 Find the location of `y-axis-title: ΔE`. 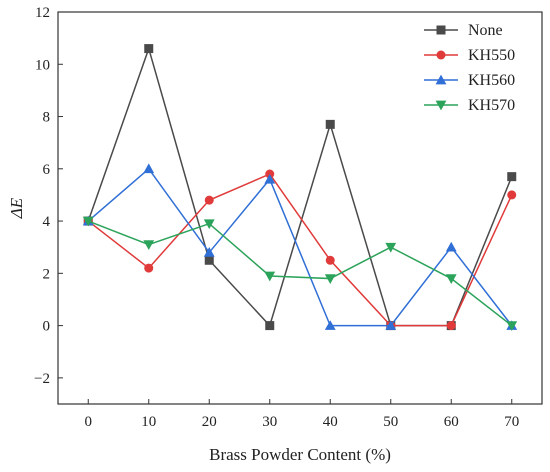

y-axis-title: ΔE is located at coordinates (16, 208).